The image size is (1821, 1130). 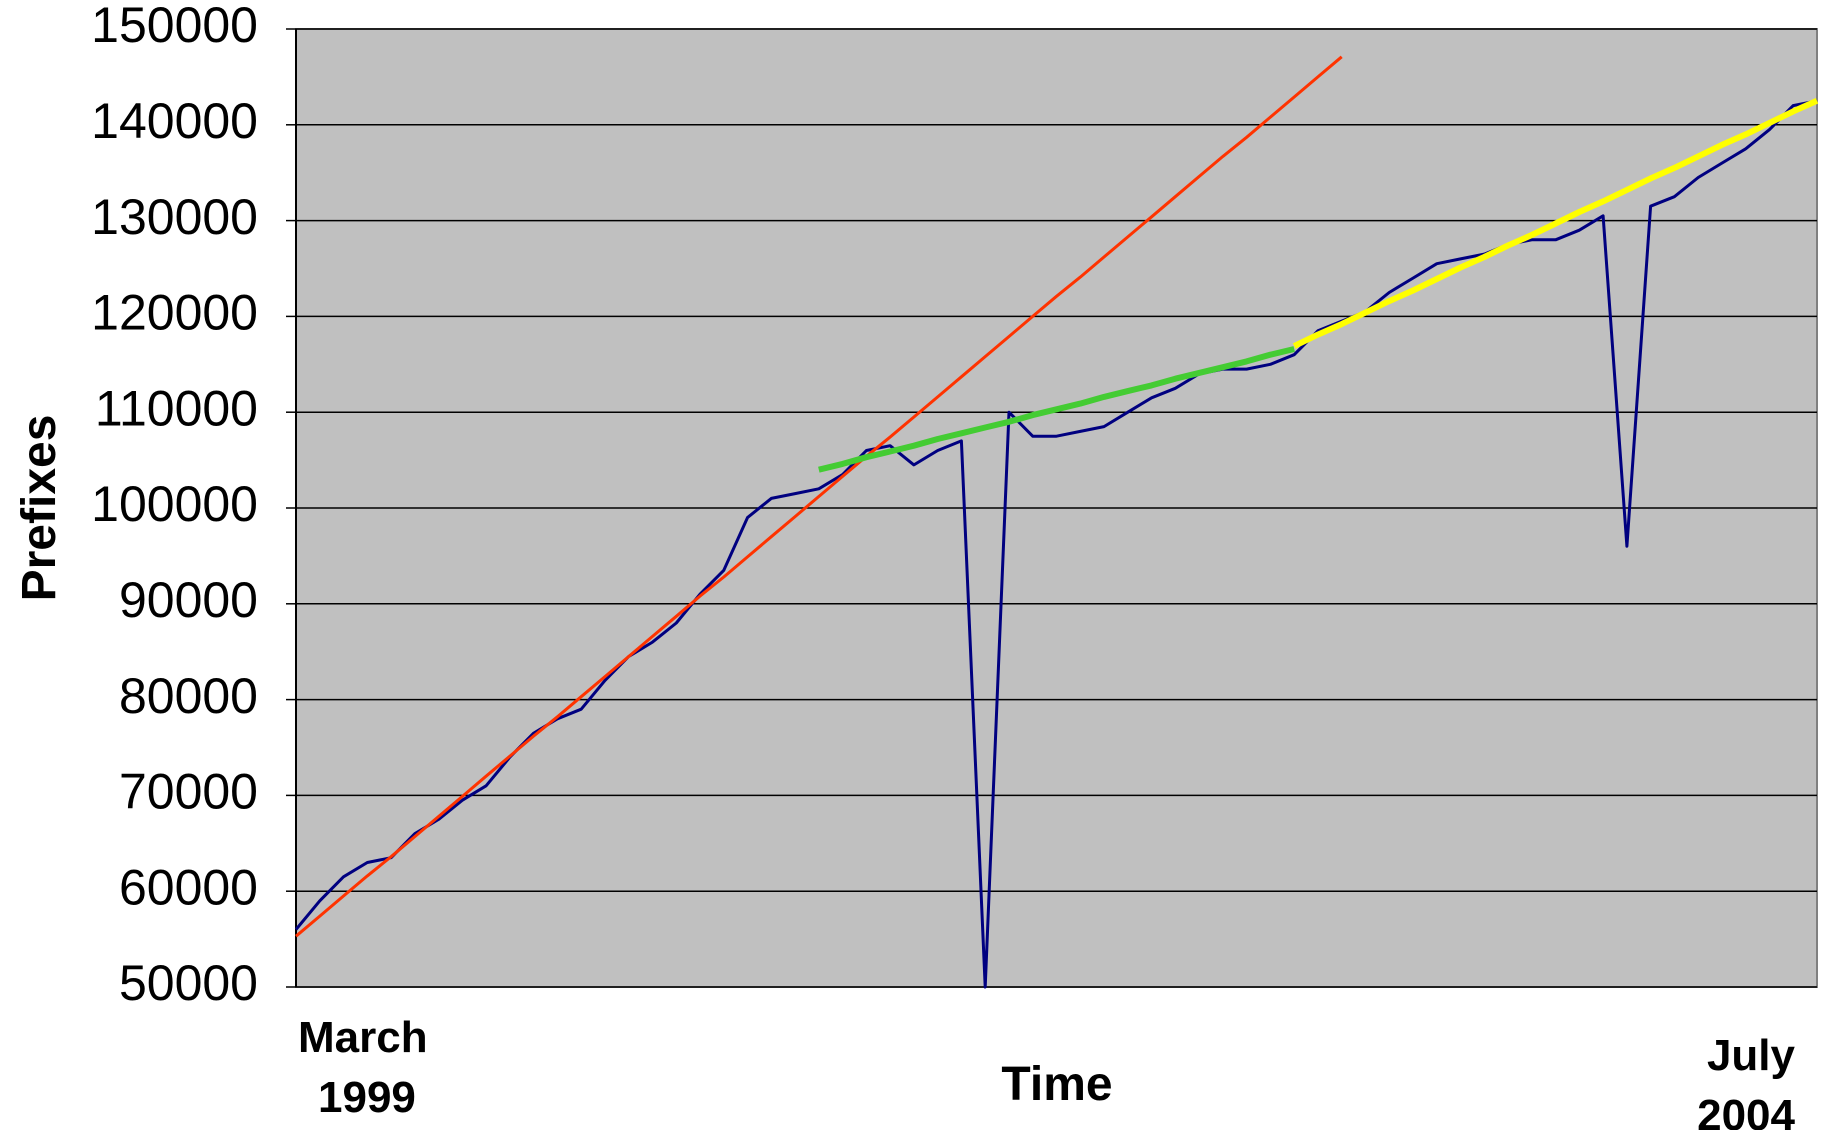 I want to click on x-tick-label-line: July, so click(x=1751, y=1055).